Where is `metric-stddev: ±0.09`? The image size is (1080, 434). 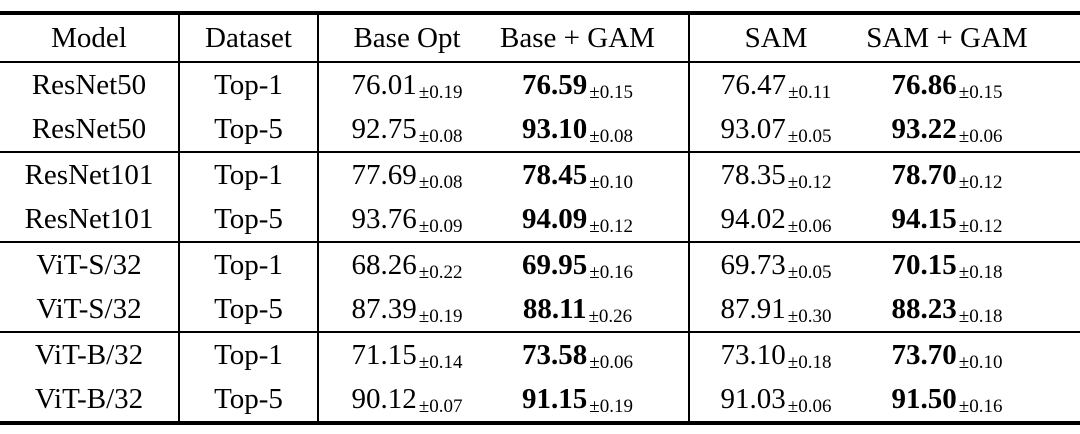
metric-stddev: ±0.09 is located at coordinates (440, 226).